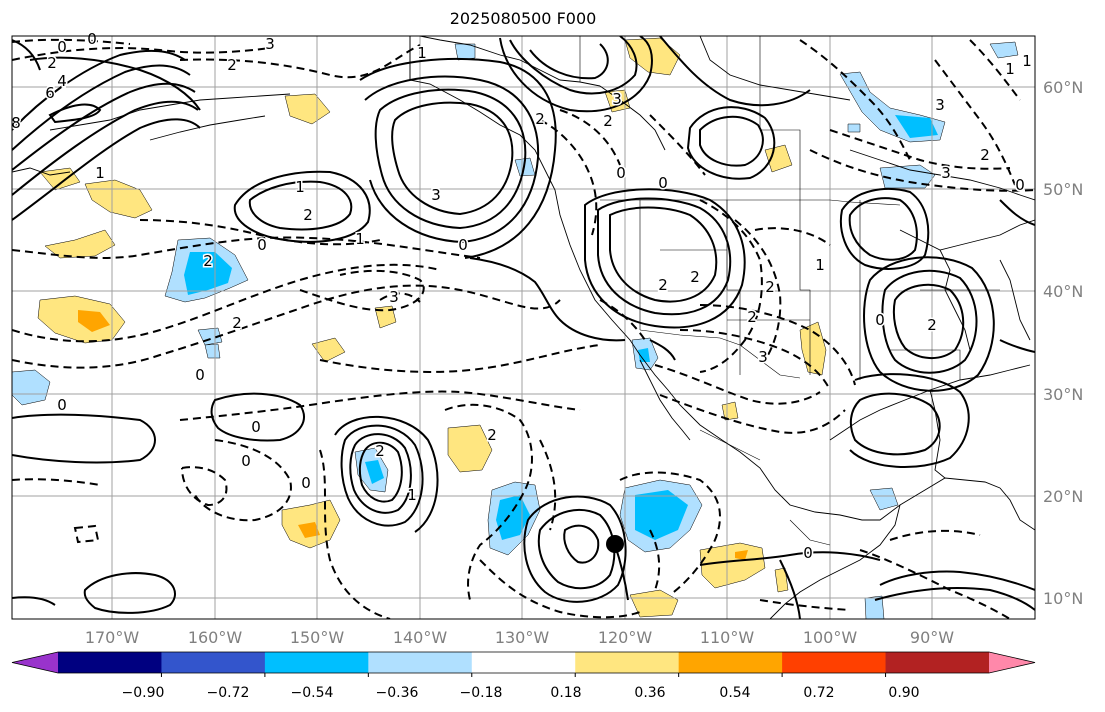 The width and height of the screenshot is (1105, 712). Describe the element at coordinates (215, 637) in the screenshot. I see `lon-label-160w: 160°W` at that location.